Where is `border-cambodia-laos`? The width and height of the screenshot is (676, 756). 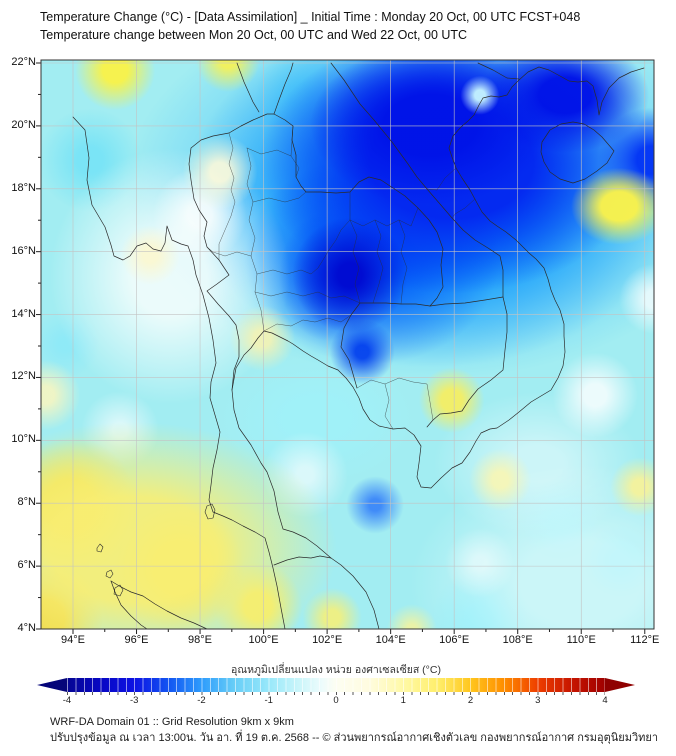 border-cambodia-laos is located at coordinates (466, 301).